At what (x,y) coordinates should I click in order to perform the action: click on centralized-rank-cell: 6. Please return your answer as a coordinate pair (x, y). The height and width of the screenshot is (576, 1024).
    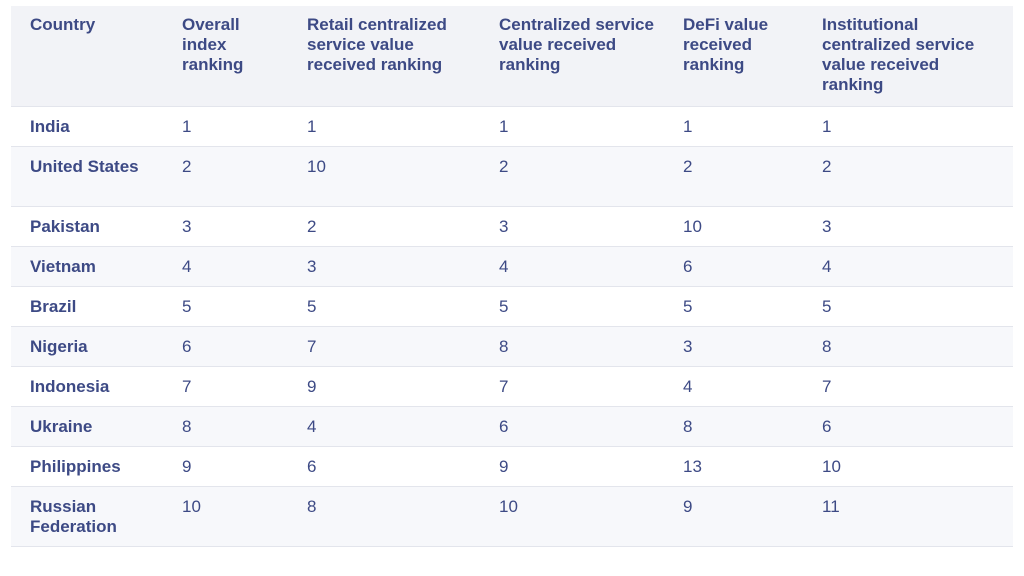
    Looking at the image, I should click on (504, 426).